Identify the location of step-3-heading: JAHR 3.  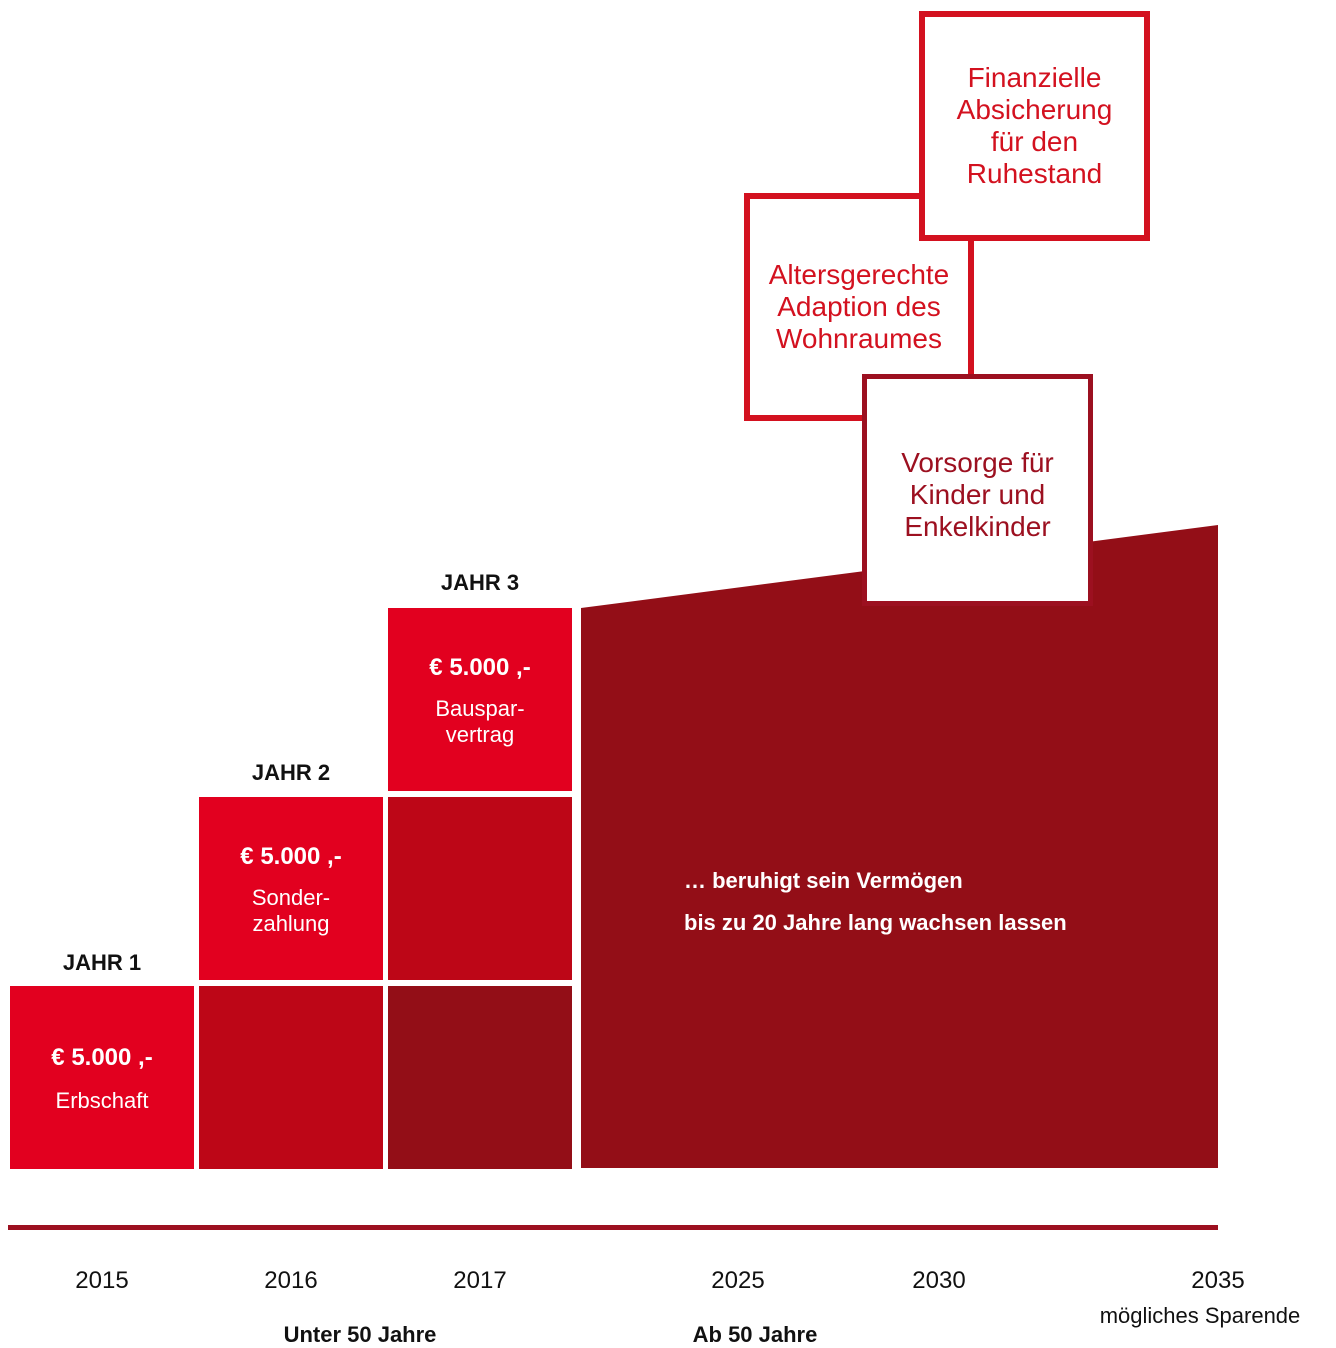
(480, 582).